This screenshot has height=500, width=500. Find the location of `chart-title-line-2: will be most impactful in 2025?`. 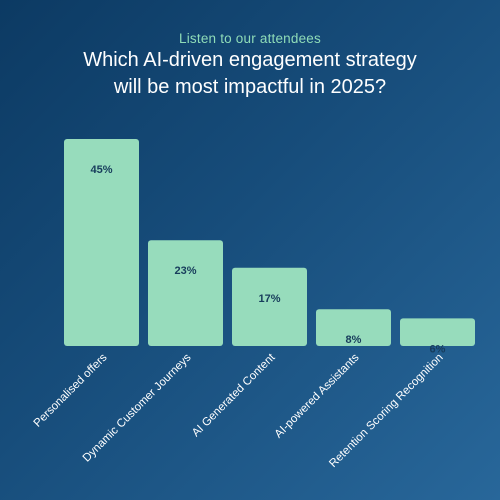

chart-title-line-2: will be most impactful in 2025? is located at coordinates (250, 87).